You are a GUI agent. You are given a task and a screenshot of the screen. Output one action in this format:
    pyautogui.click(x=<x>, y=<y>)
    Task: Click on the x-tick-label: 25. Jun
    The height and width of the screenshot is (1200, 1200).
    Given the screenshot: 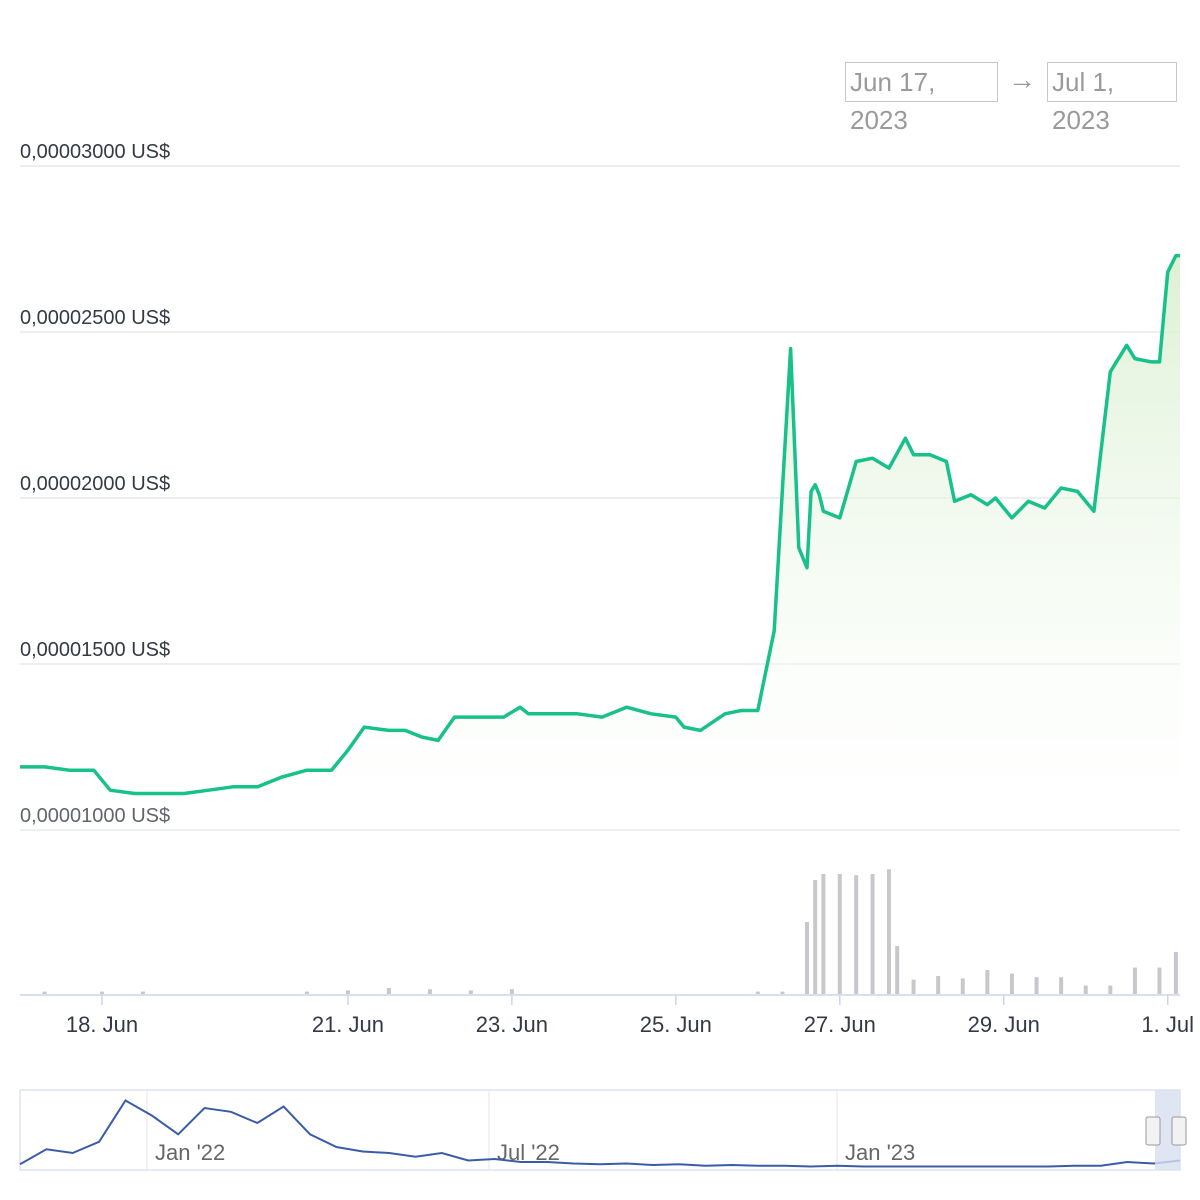 What is the action you would take?
    pyautogui.click(x=676, y=1024)
    